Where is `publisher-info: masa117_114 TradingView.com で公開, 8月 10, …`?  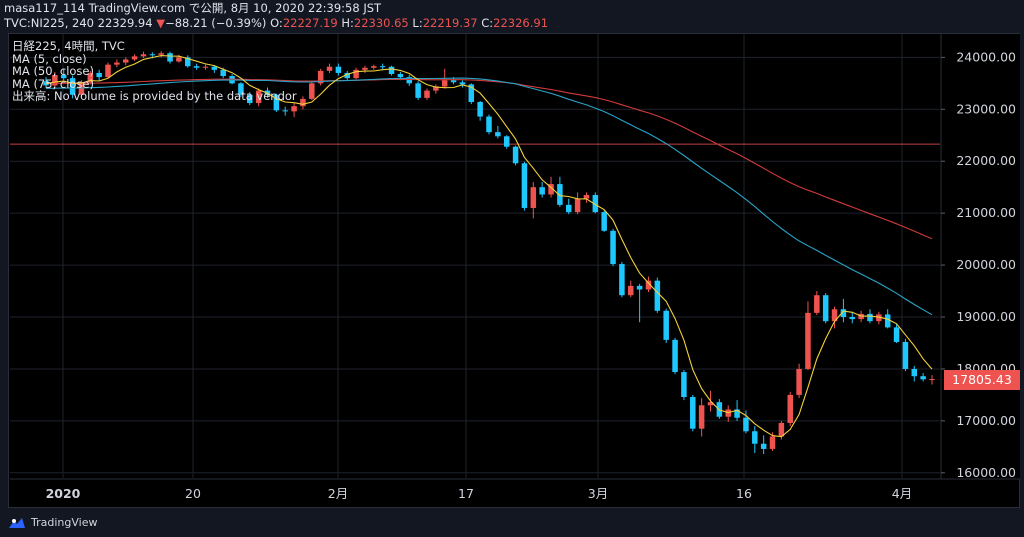 publisher-info: masa117_114 TradingView.com で公開, 8月 10, … is located at coordinates (193, 8).